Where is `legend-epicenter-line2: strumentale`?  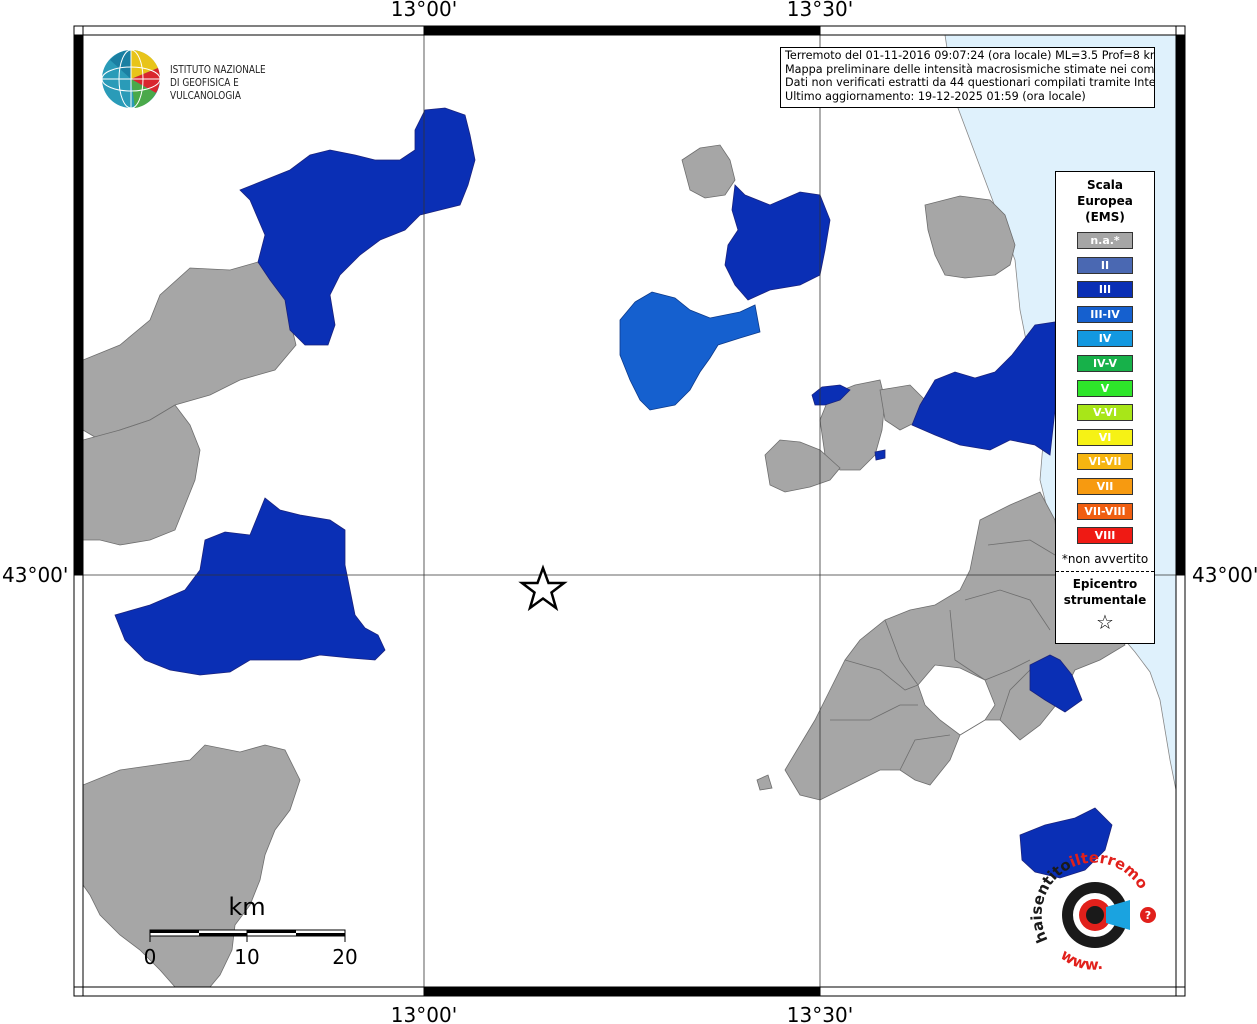
legend-epicenter-line2: strumentale is located at coordinates (1105, 599).